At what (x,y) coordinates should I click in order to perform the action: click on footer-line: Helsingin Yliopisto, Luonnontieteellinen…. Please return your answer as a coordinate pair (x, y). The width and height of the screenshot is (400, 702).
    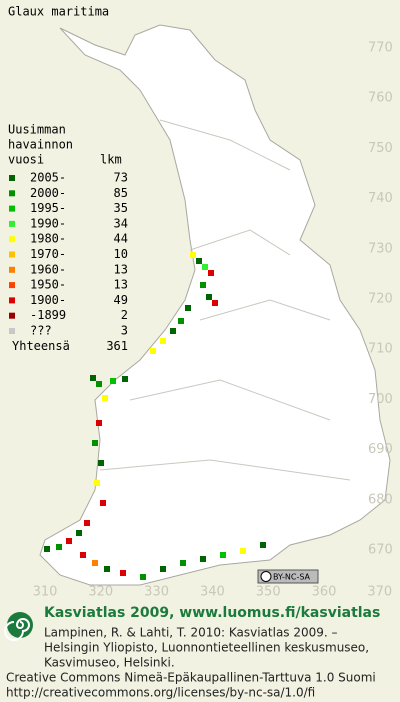
    Looking at the image, I should click on (206, 648).